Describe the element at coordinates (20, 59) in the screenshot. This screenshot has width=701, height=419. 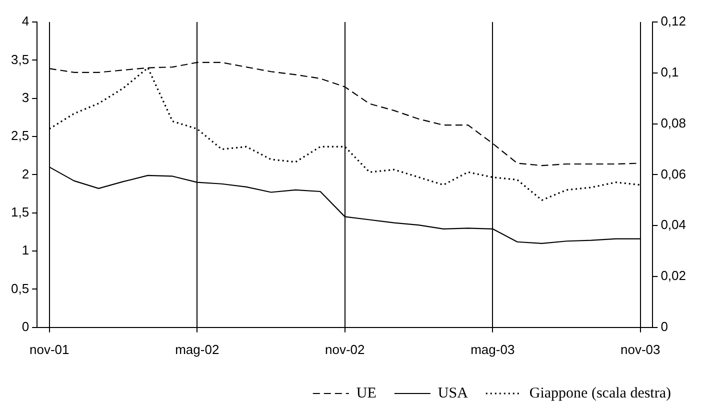
I see `y-tick-label: 3,5` at that location.